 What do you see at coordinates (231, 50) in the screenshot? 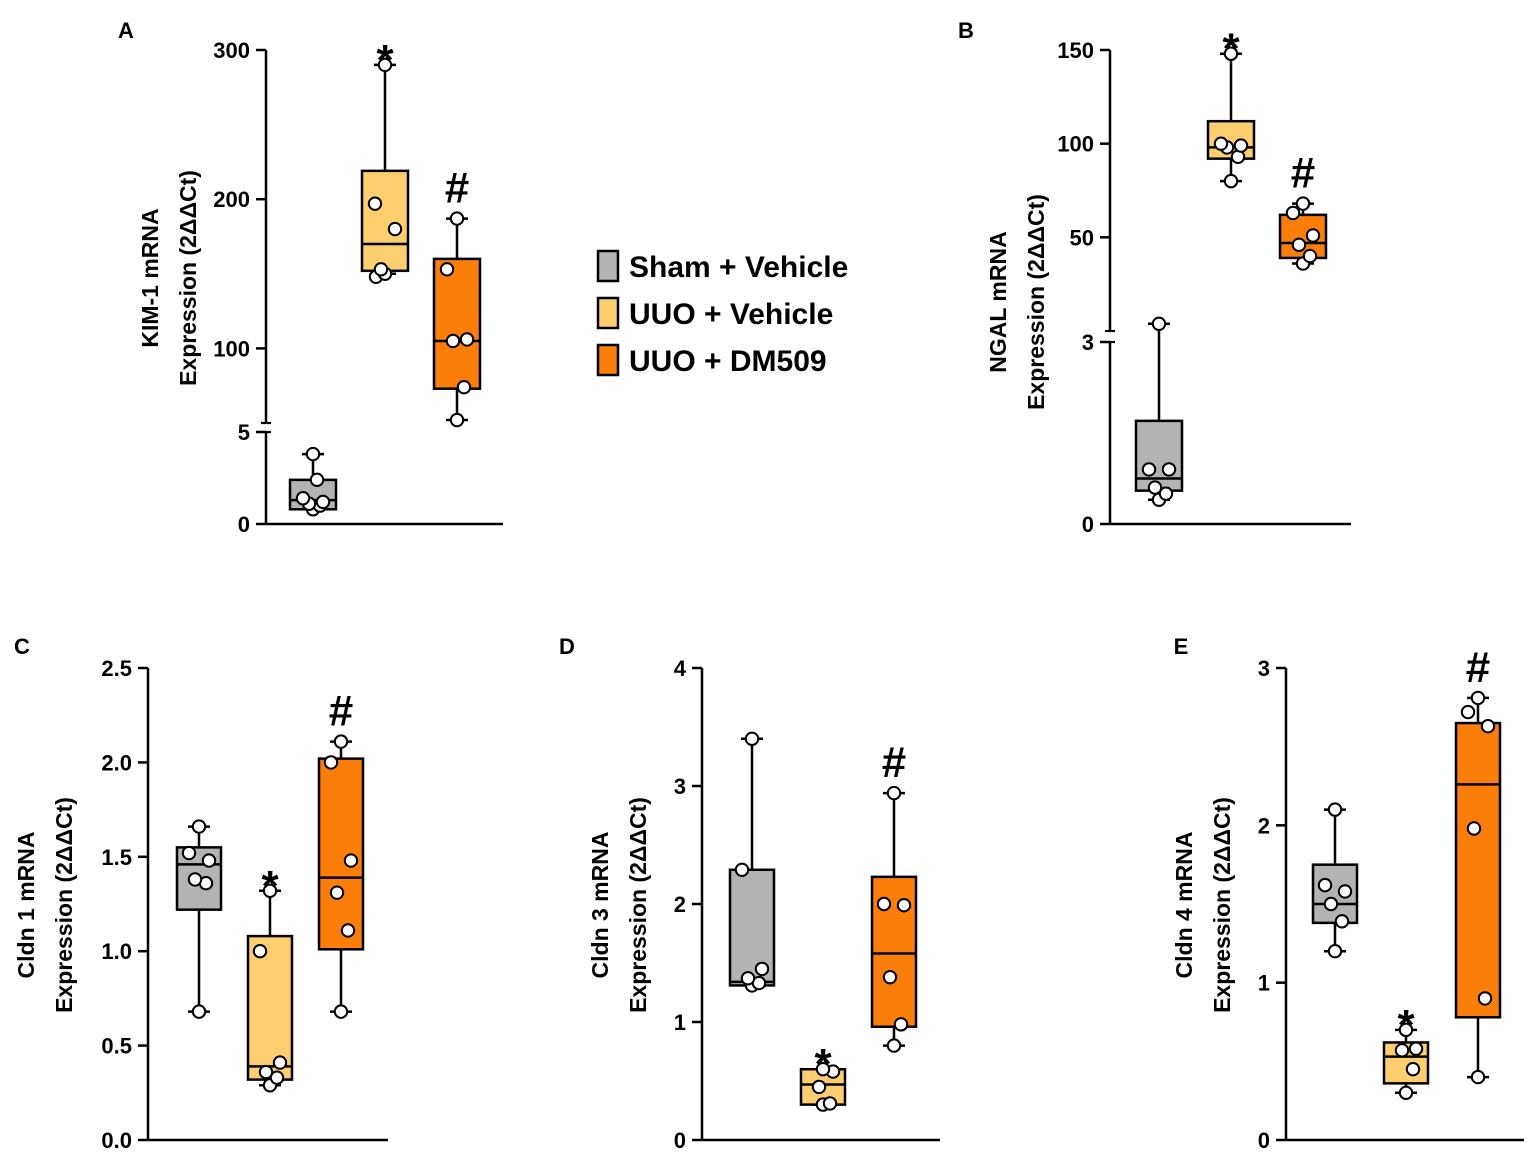
I see `y-tick-label: 300` at bounding box center [231, 50].